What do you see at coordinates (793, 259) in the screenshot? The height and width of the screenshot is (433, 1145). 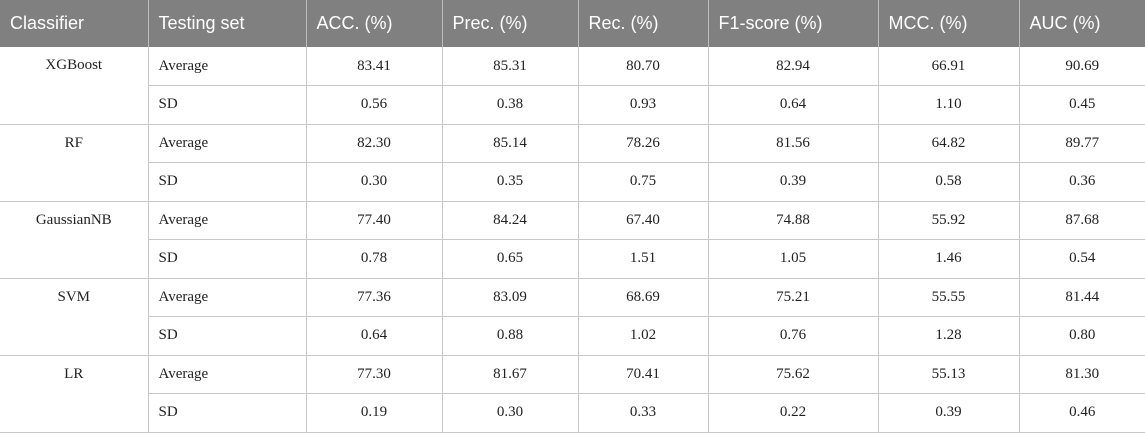 I see `f1-cell: 1.05` at bounding box center [793, 259].